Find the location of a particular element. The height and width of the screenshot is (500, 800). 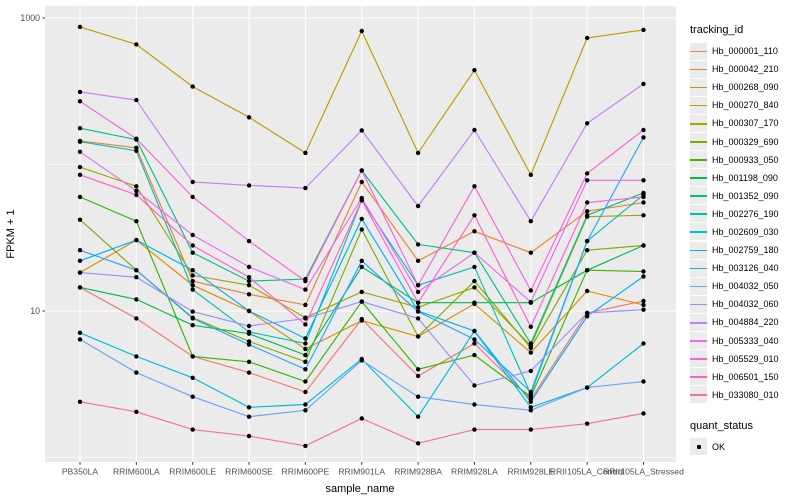

legend-item-Hb_000270_840: Hb_000270_840 is located at coordinates (745, 105).